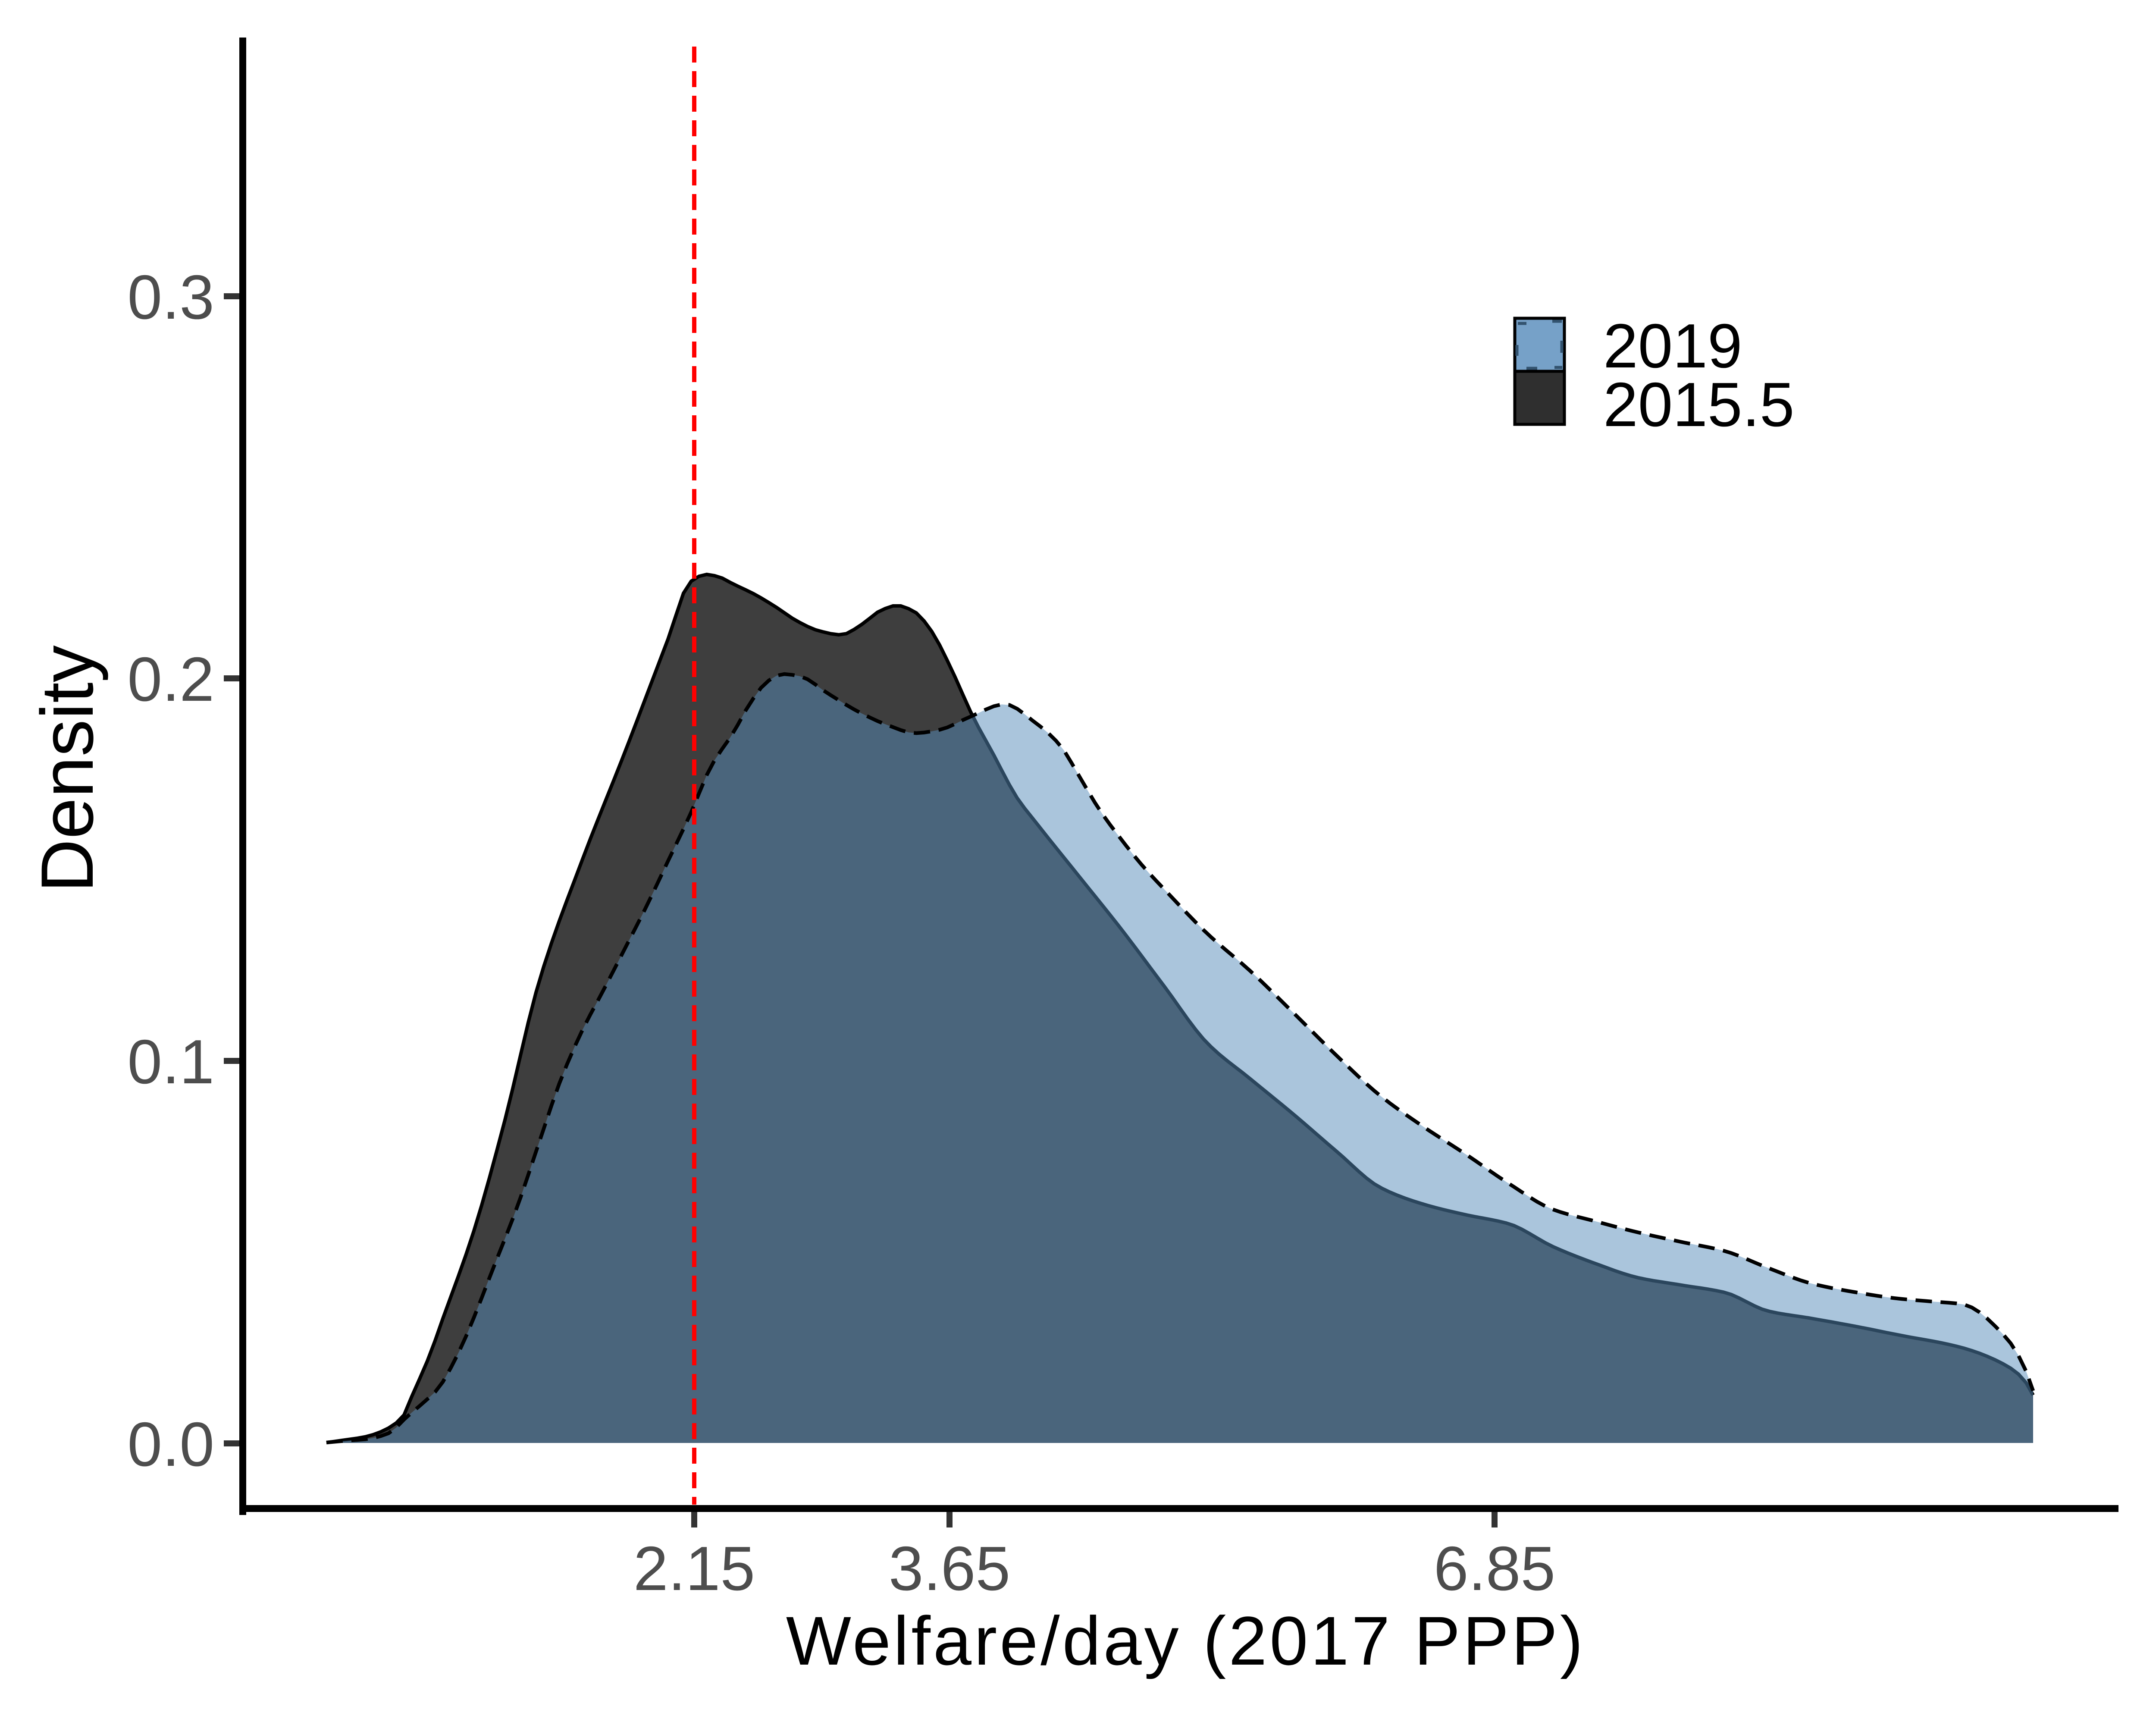 The image size is (2156, 1725). I want to click on svg-text: 6.85, so click(1494, 1569).